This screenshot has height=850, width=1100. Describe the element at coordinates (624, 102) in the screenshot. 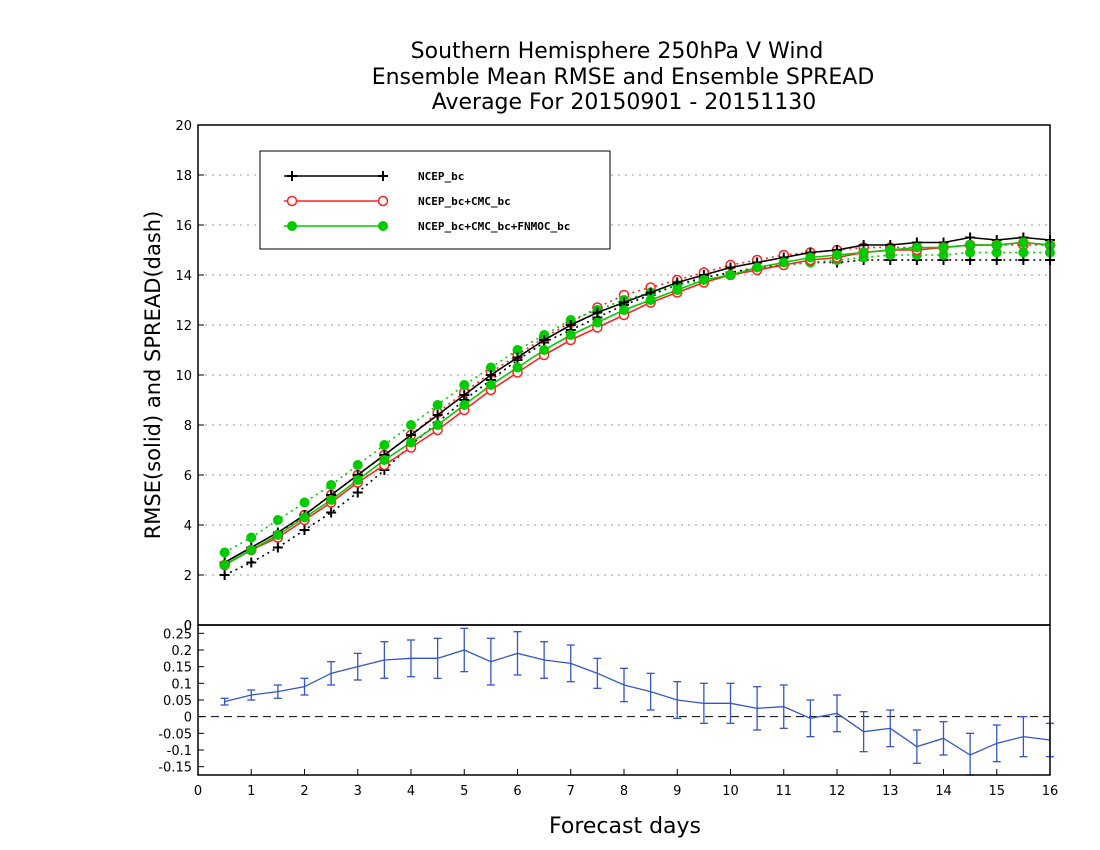

I see `chart-title-line-3: Average For 20150901 - 20151130` at that location.